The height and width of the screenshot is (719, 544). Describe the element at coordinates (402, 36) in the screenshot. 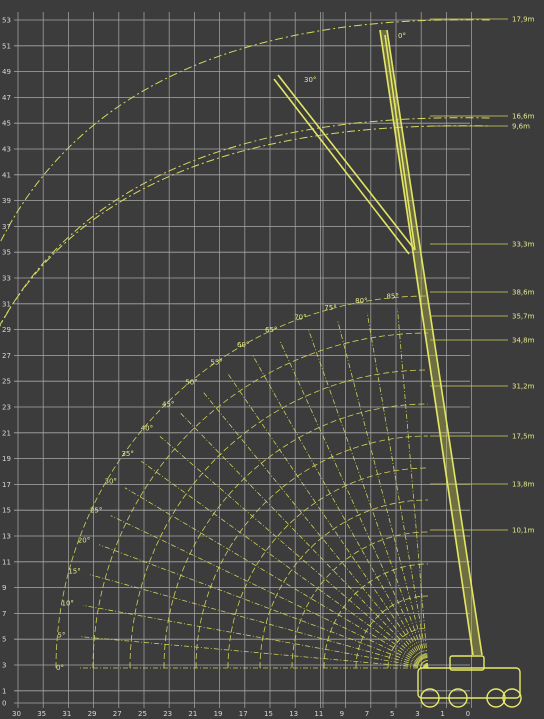

I see `jib-angle-label: 0°` at that location.